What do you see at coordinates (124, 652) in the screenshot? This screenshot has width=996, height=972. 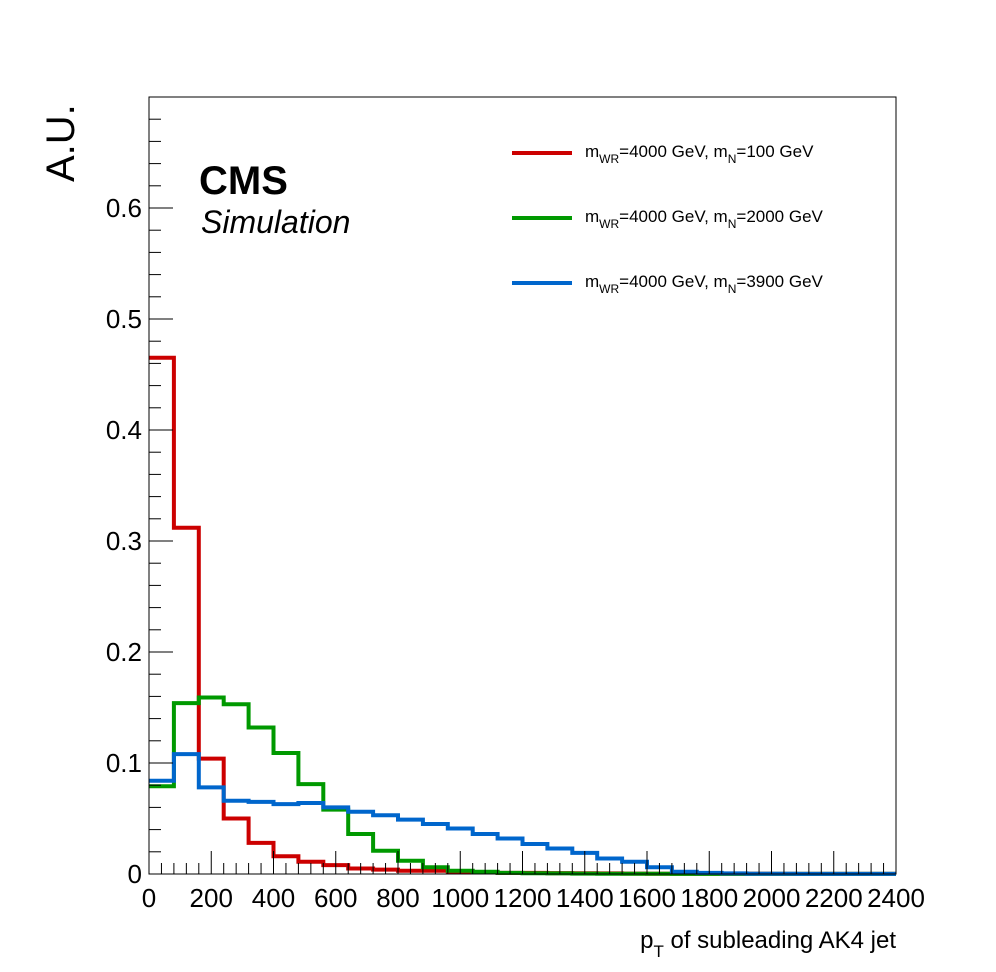 I see `y-tick-label: 0.2` at bounding box center [124, 652].